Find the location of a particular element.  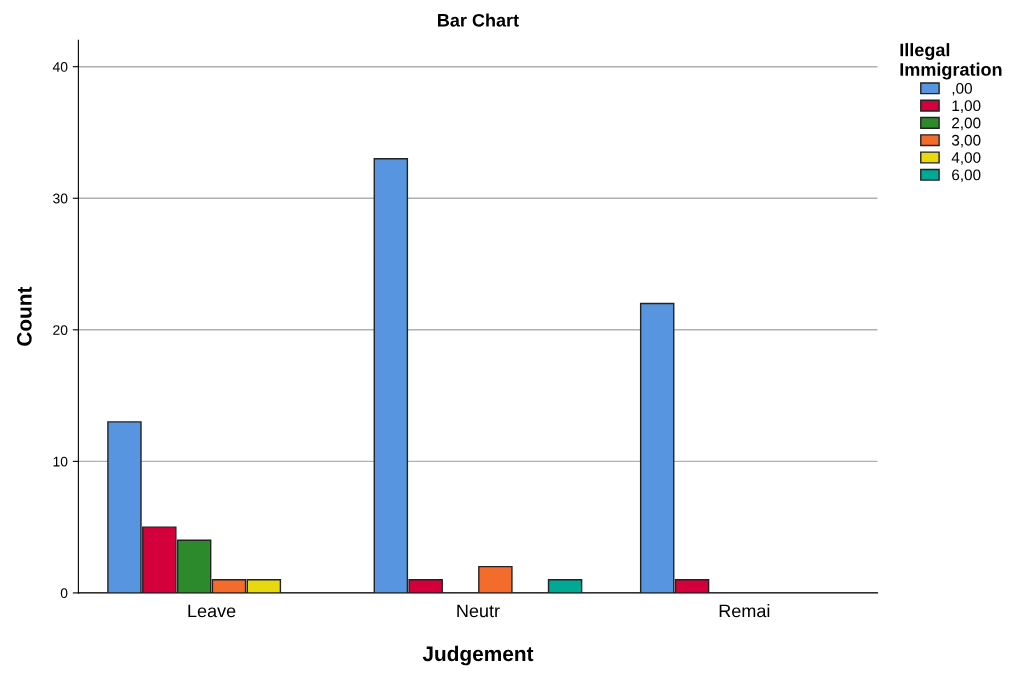

legend-label: 2,00 is located at coordinates (966, 124).